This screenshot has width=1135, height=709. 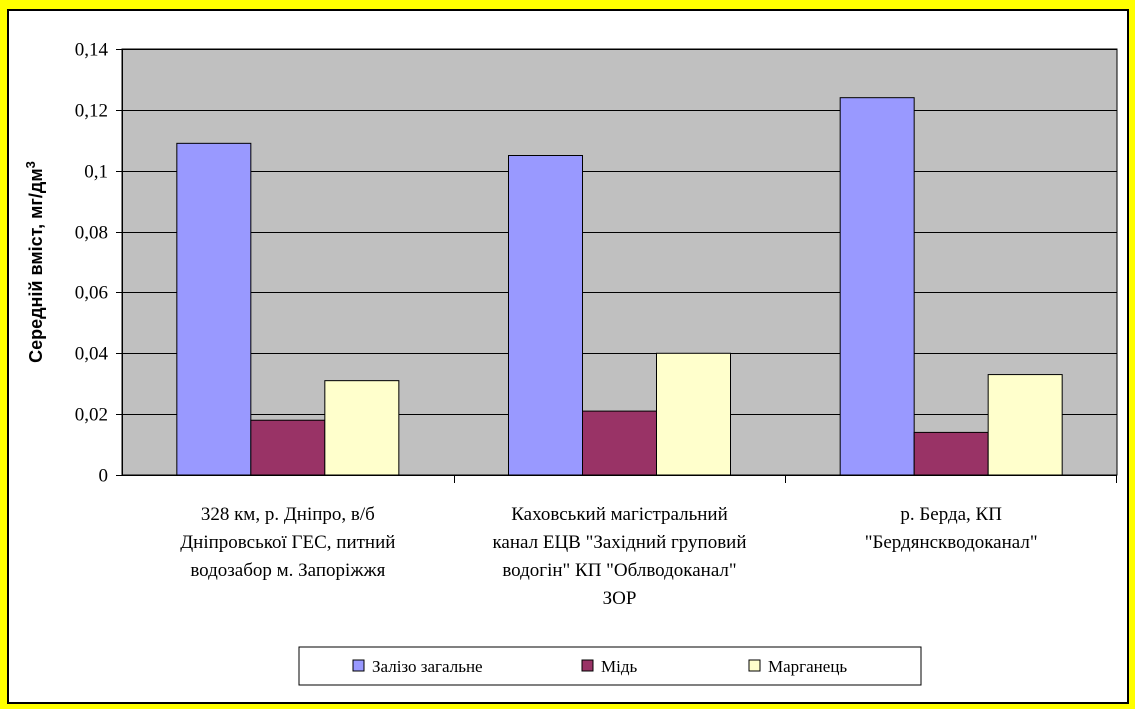 What do you see at coordinates (92, 354) in the screenshot?
I see `y-tick-label: 0,04` at bounding box center [92, 354].